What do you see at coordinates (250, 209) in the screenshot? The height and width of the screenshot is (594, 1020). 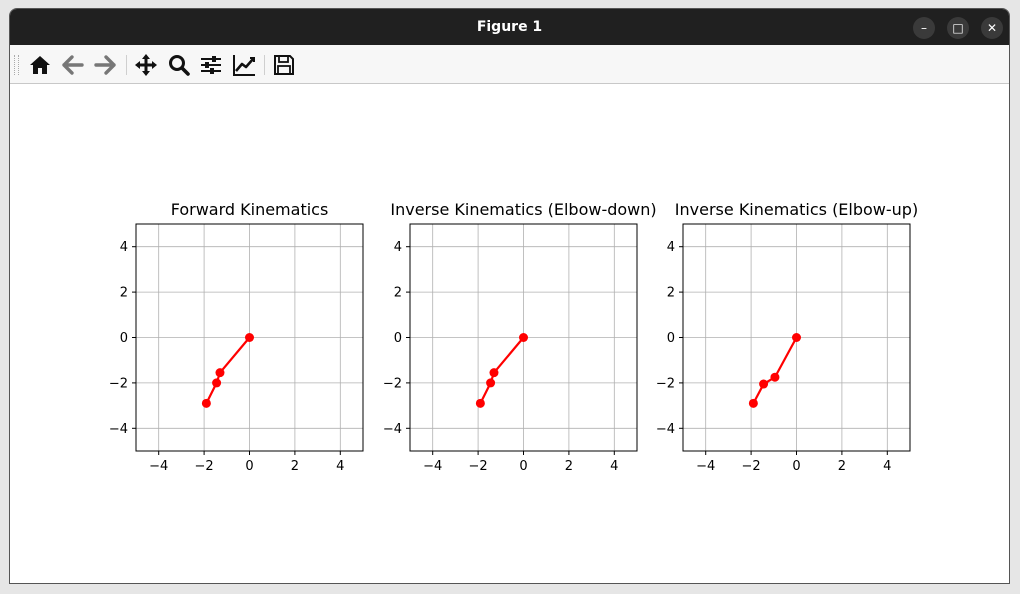 I see `subplot-title: Forward Kinematics` at bounding box center [250, 209].